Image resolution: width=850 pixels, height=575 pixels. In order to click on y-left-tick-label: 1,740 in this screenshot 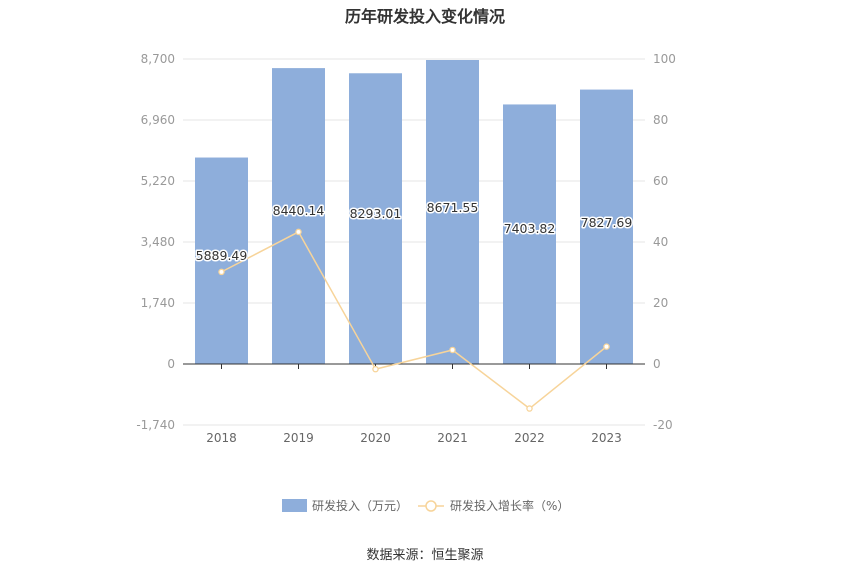, I will do `click(158, 303)`.